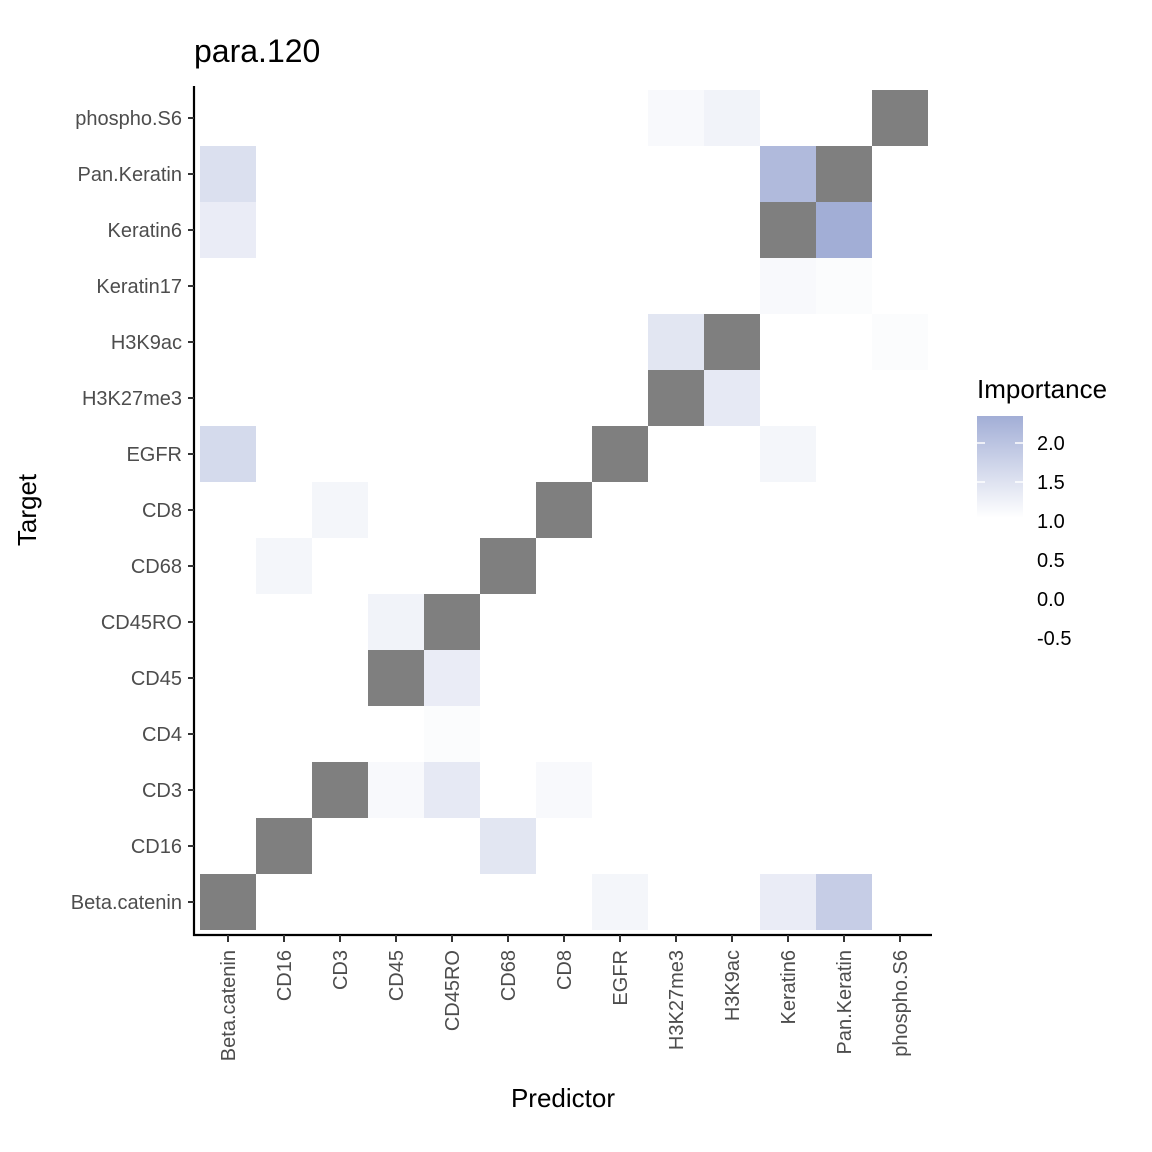 The height and width of the screenshot is (1152, 1152). I want to click on y-tick-label: CD4, so click(162, 735).